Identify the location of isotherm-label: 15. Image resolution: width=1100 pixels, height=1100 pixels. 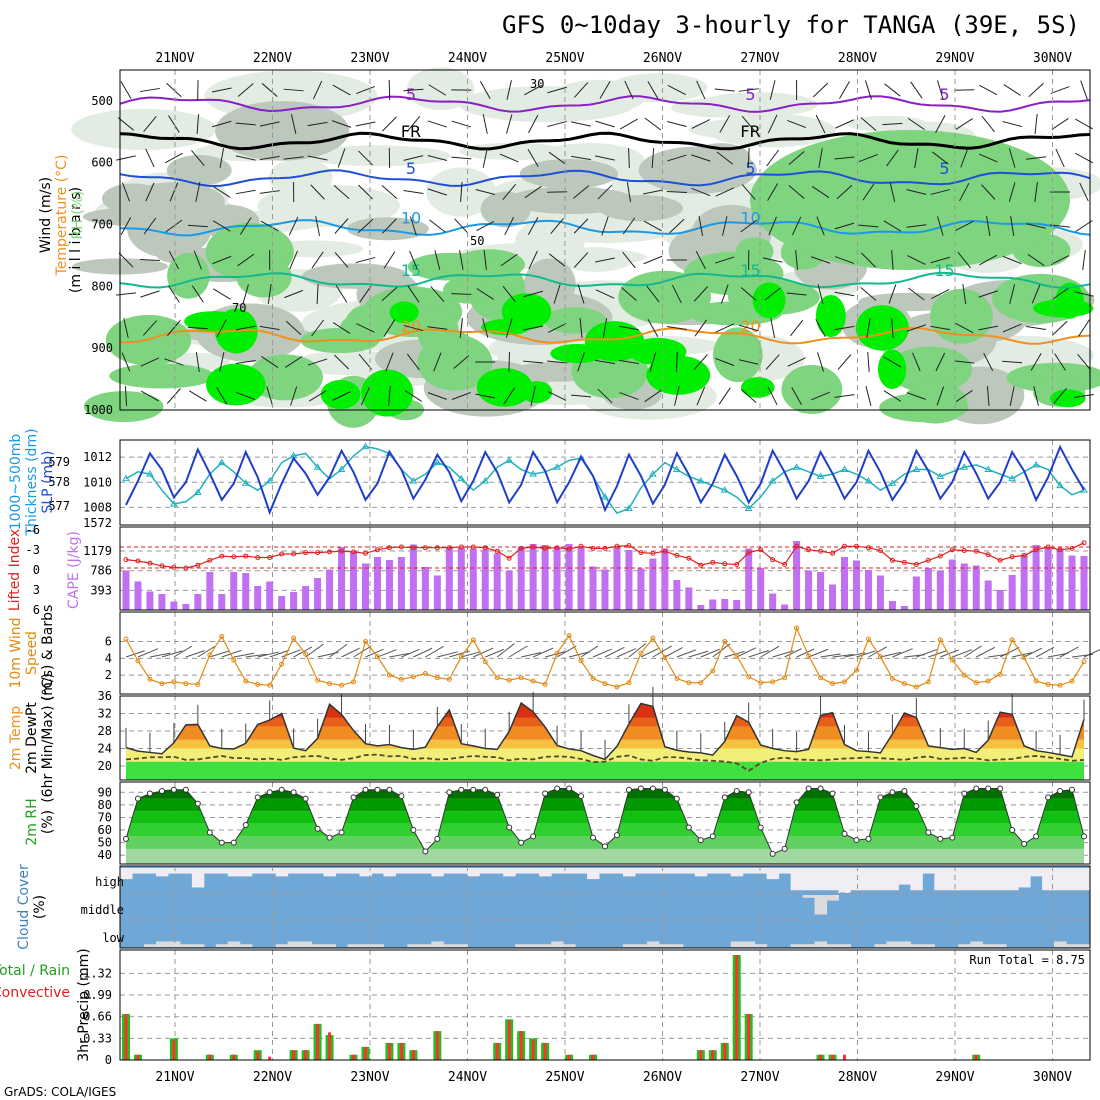
(411, 270).